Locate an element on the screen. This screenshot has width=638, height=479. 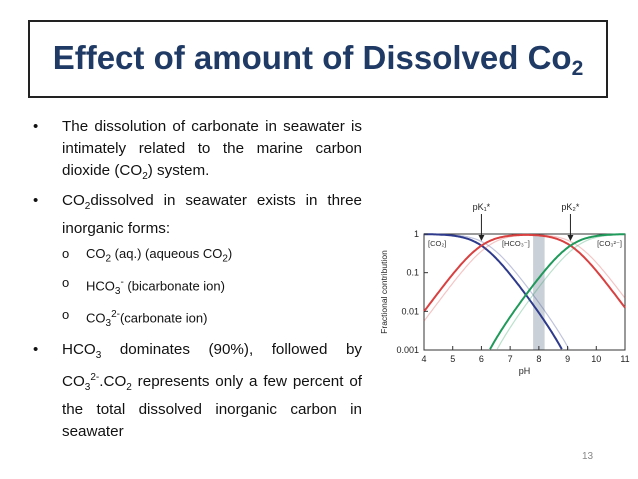
series-label-co3: [CO₃²⁻] is located at coordinates (609, 243).